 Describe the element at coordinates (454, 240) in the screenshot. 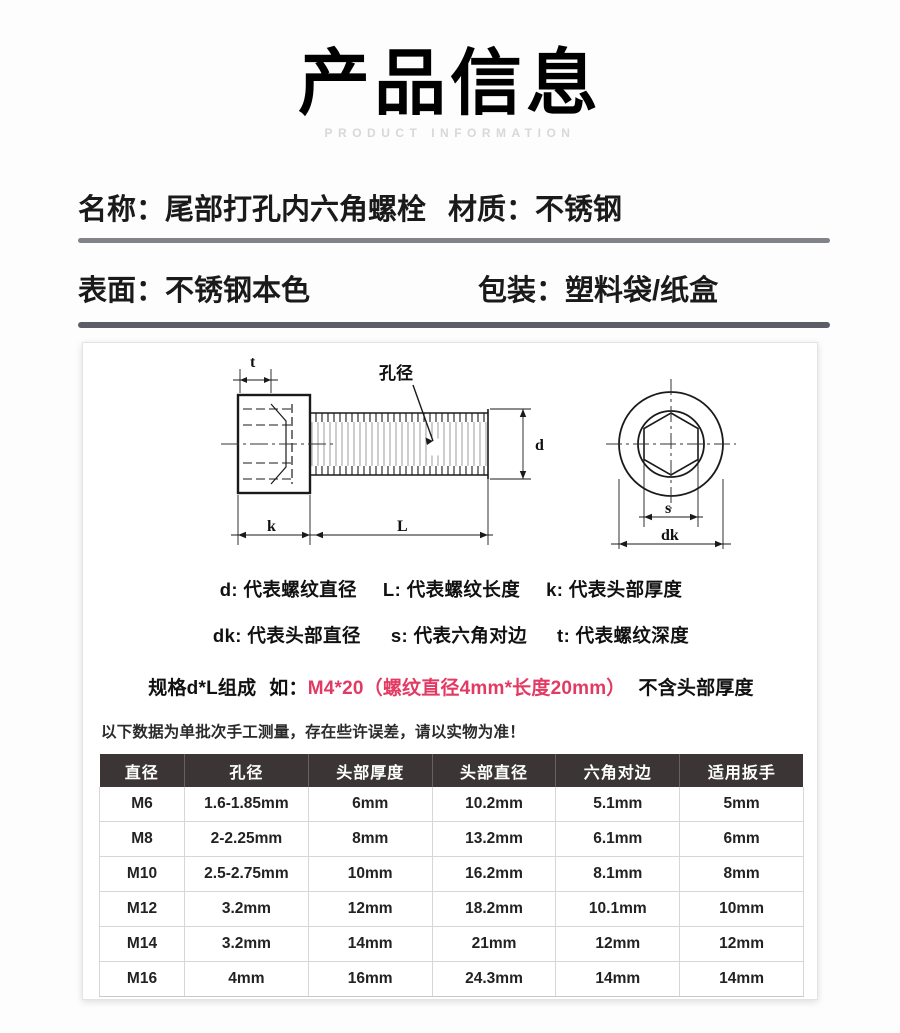

I see `divider-top` at that location.